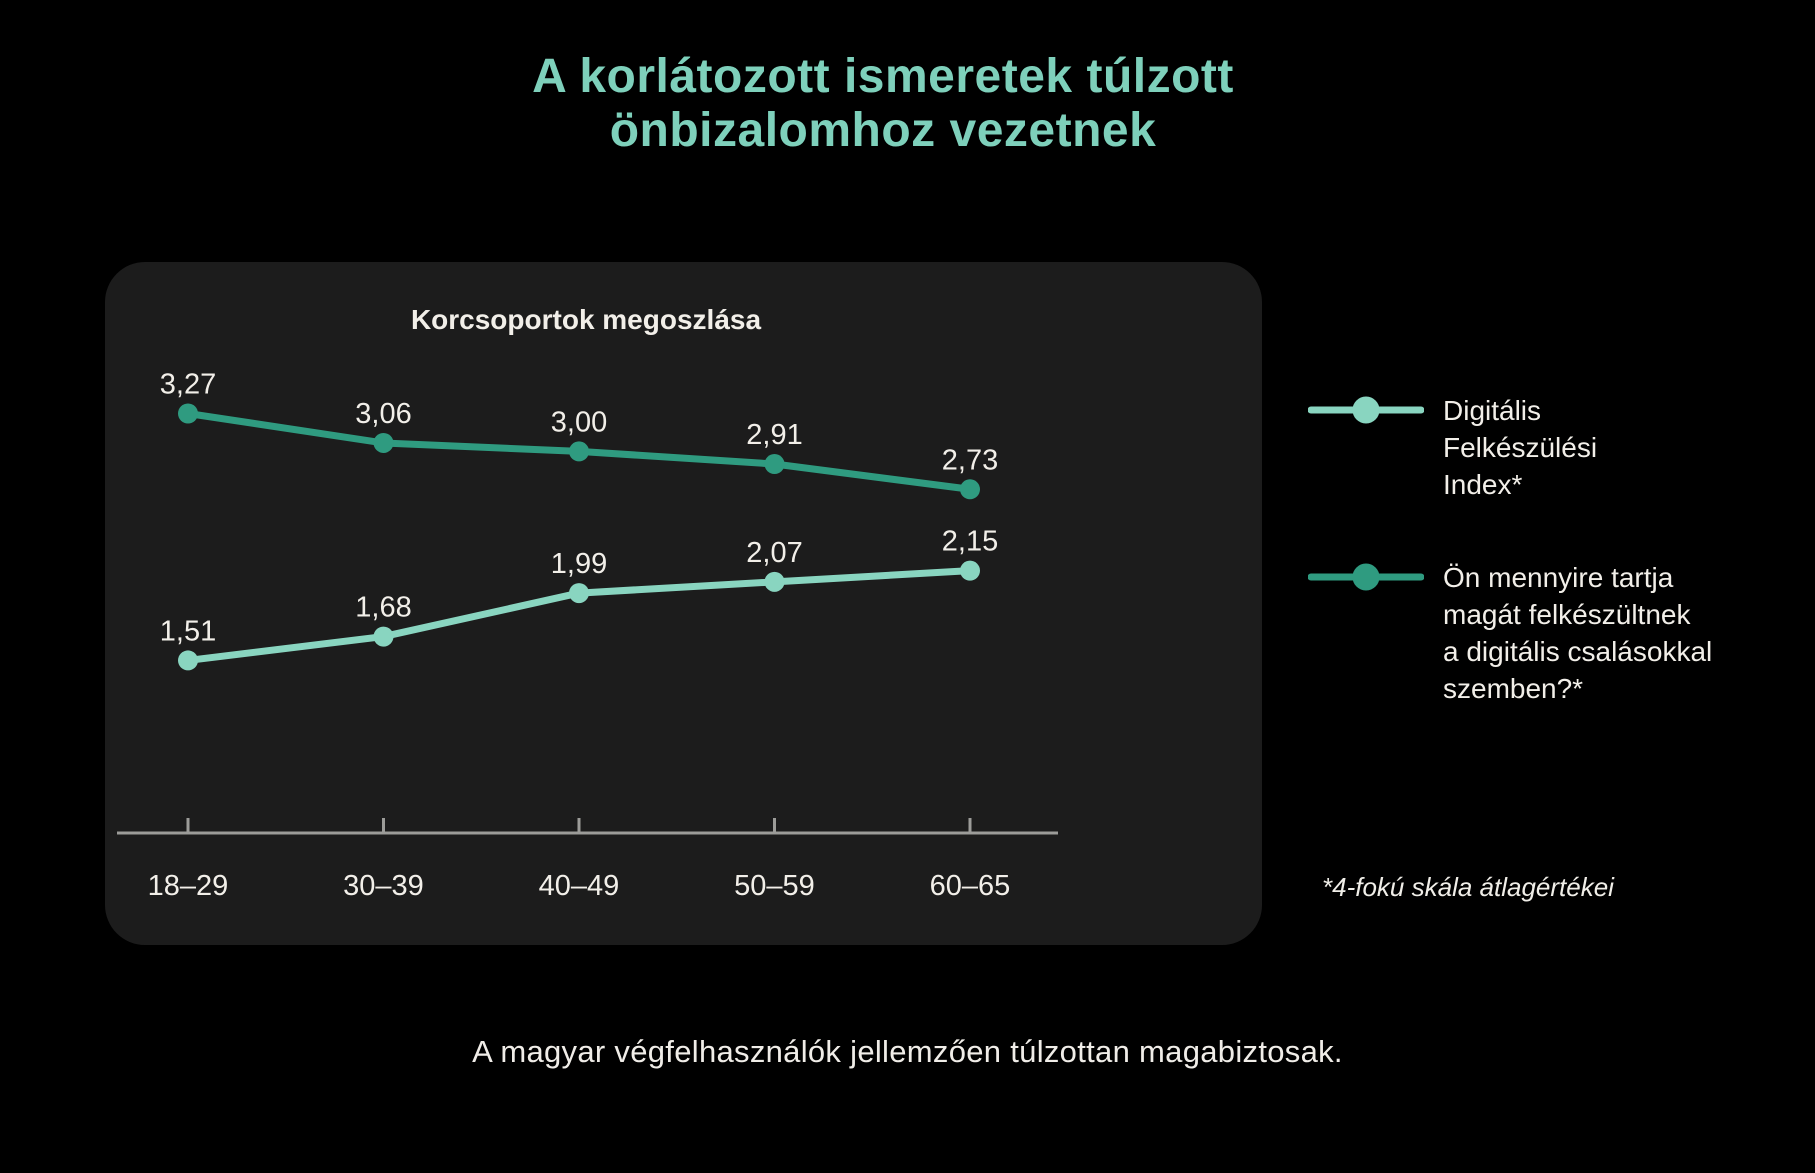  I want to click on chart-title: Korcsoportok megoszlása, so click(586, 319).